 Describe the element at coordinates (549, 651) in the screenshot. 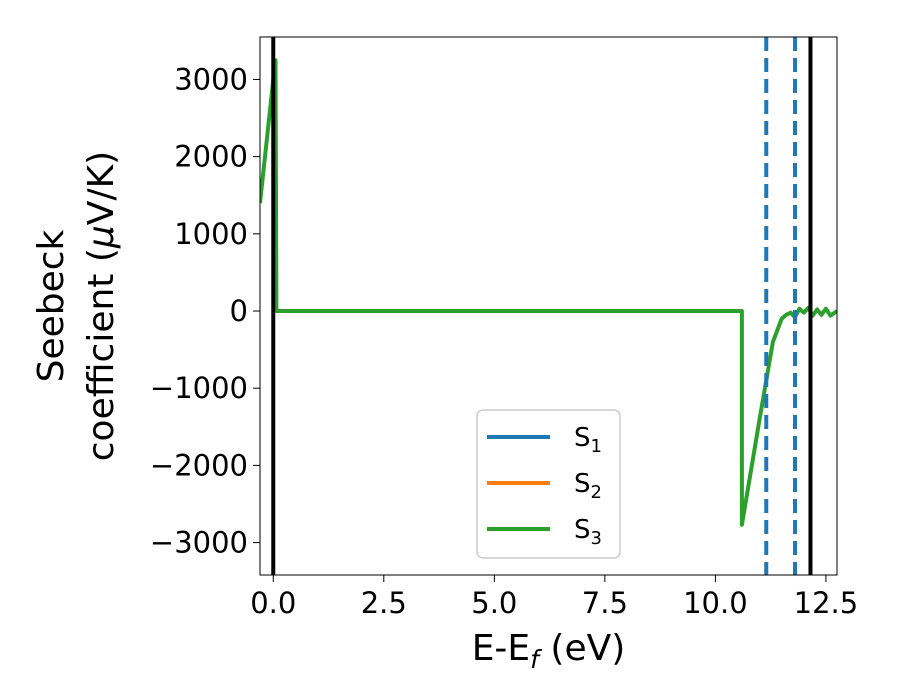

I see `x-axis-label: E-Ef (eV)` at that location.